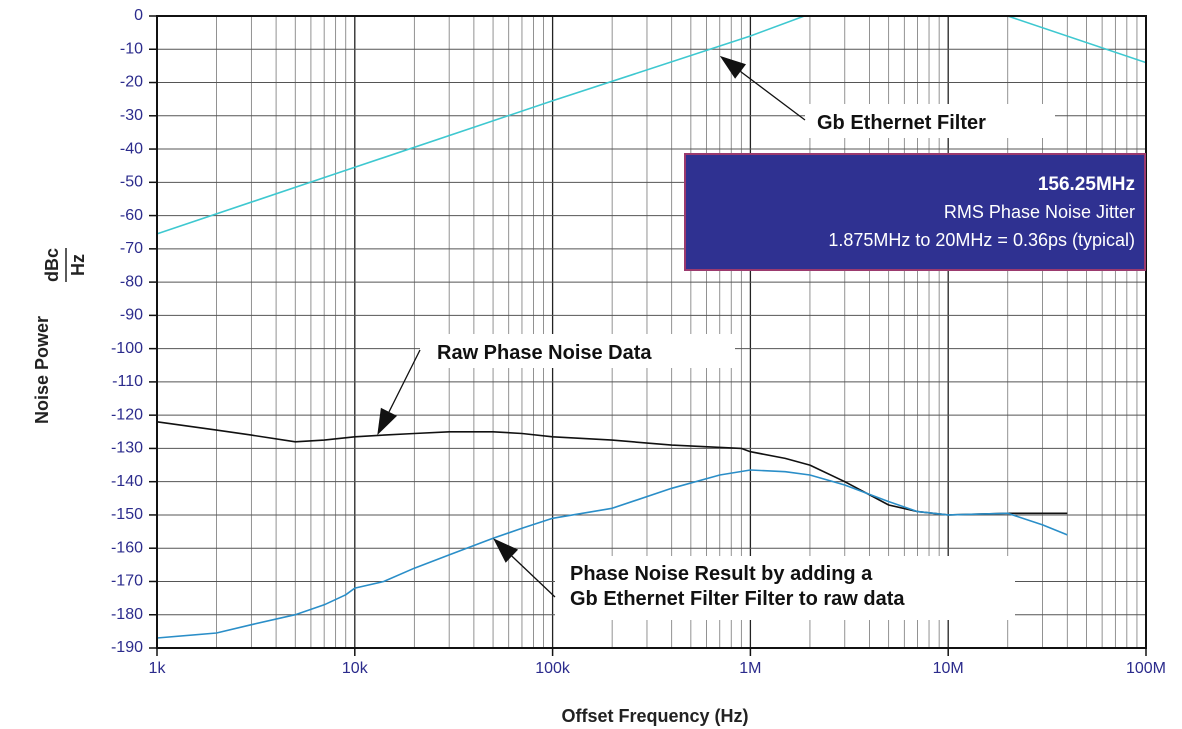 The width and height of the screenshot is (1182, 729). What do you see at coordinates (355, 668) in the screenshot?
I see `x-tick-label: 10k` at bounding box center [355, 668].